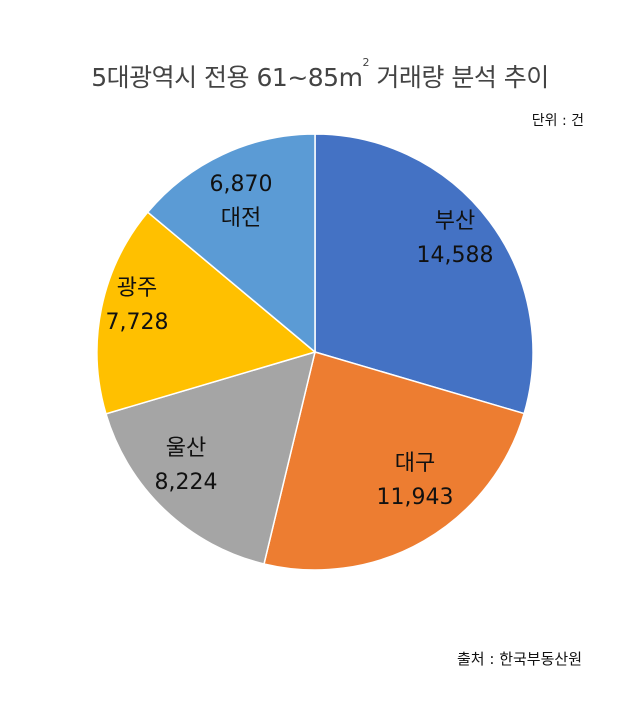 The height and width of the screenshot is (709, 640). Describe the element at coordinates (241, 202) in the screenshot. I see `slice-label: 6,870 대전` at that location.